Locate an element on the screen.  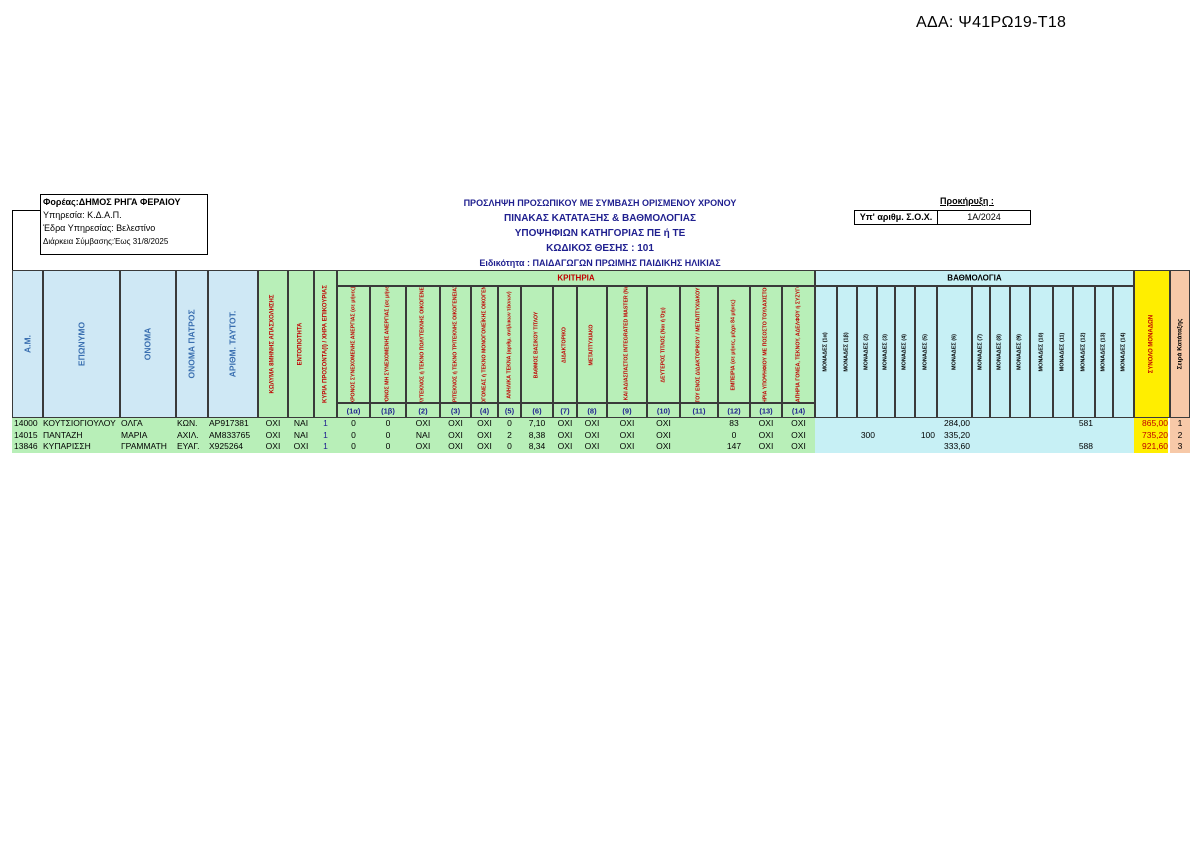
cell-taut: ΑΡ917381 is located at coordinates (229, 423).